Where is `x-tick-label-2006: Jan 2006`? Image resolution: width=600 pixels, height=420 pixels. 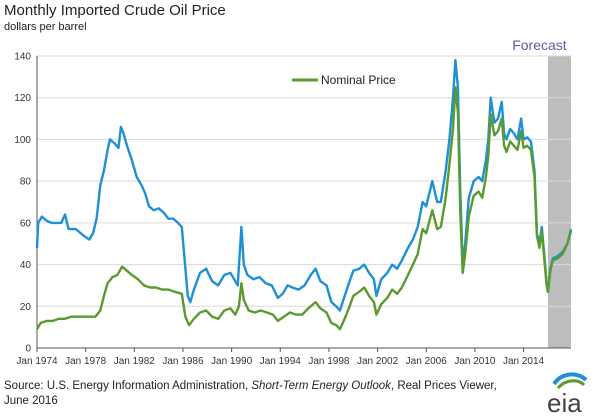 x-tick-label-2006: Jan 2006 is located at coordinates (427, 361).